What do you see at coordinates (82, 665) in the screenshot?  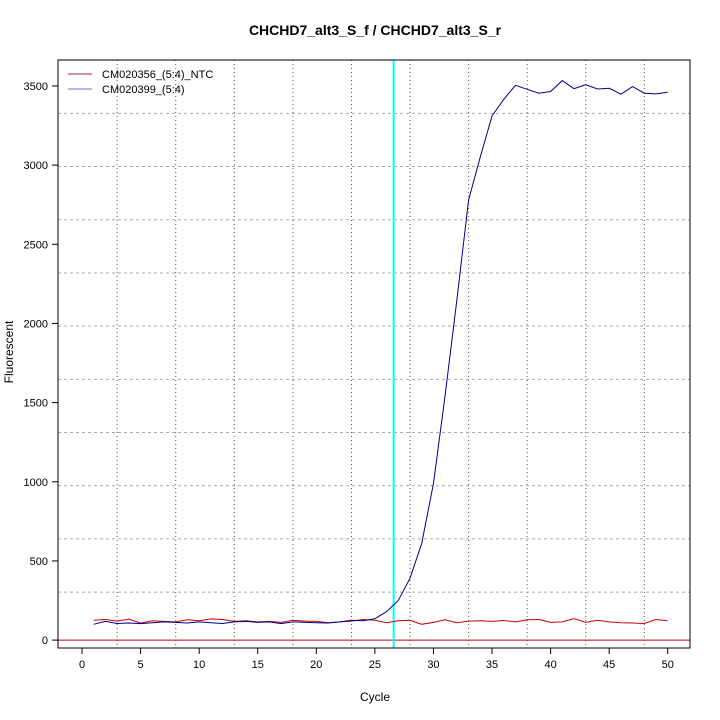 I see `x-tick-label: 0` at bounding box center [82, 665].